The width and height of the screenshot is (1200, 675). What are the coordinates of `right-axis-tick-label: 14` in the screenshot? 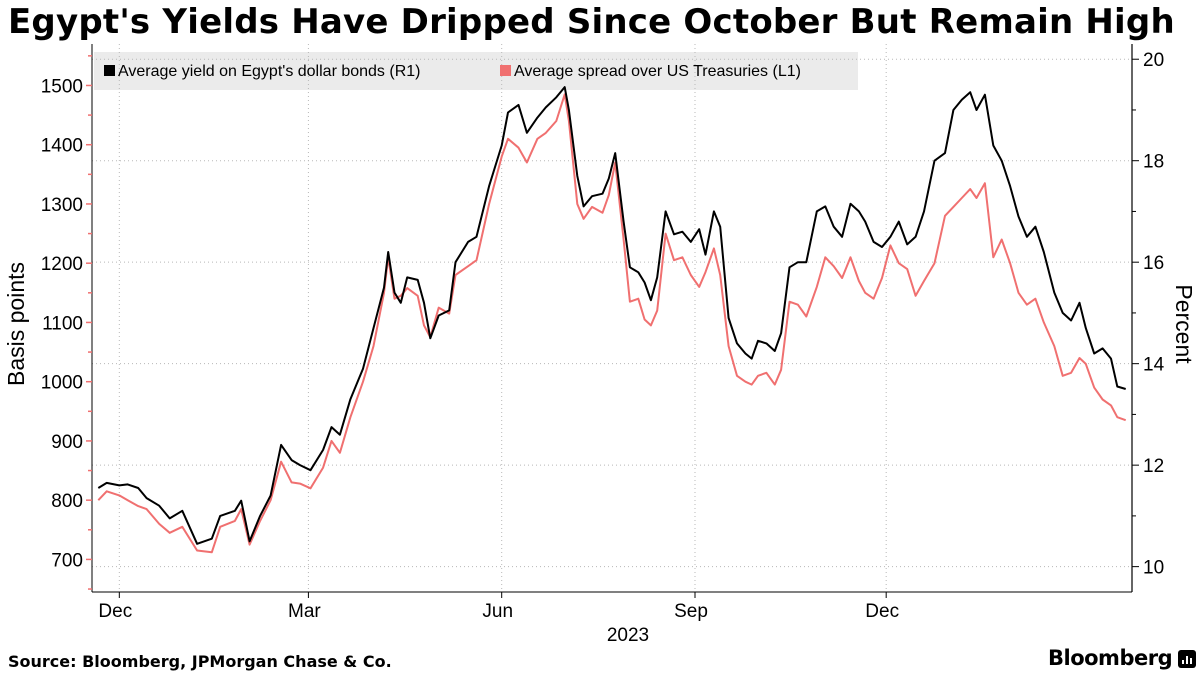 It's located at (1154, 365).